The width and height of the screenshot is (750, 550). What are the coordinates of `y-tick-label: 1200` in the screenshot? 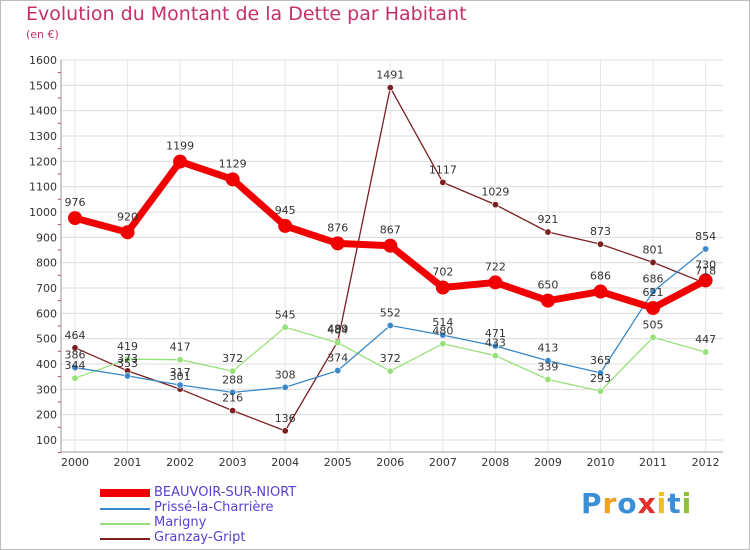 It's located at (43, 161).